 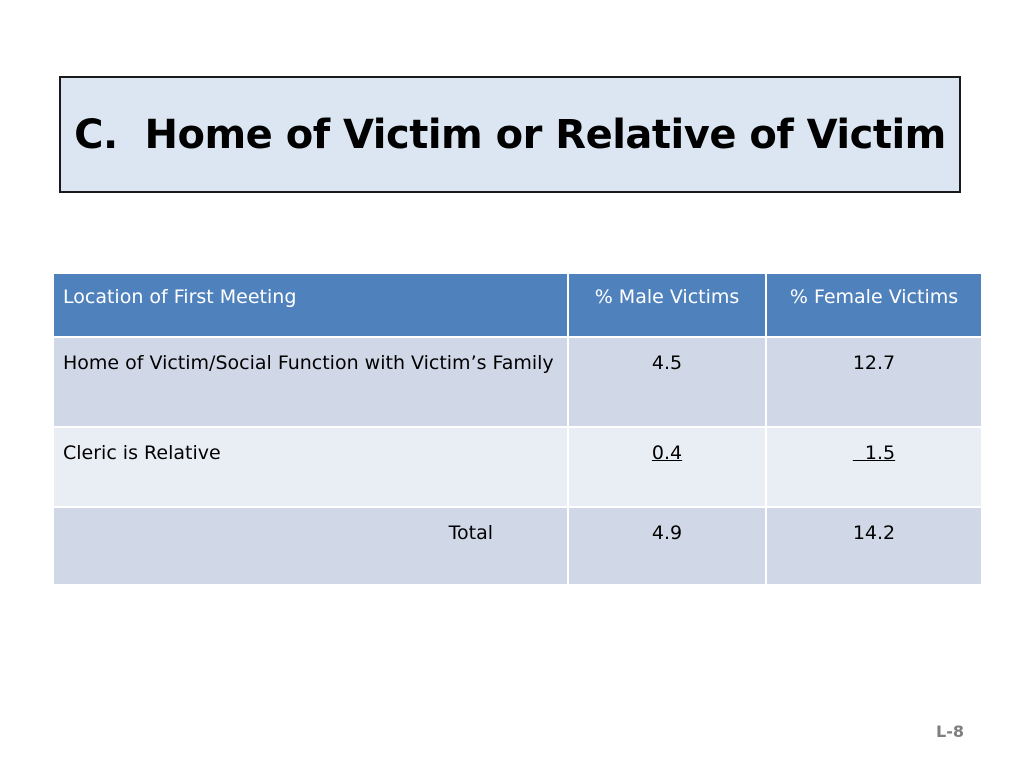 I want to click on table-row: Total 4.9 14.2, so click(x=517, y=546).